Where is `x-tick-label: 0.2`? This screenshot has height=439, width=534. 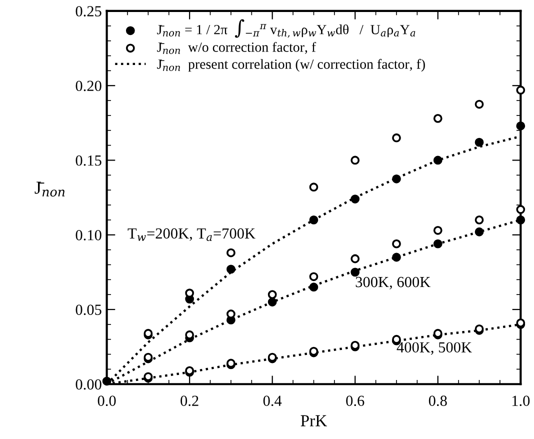
x-tick-label: 0.2 is located at coordinates (189, 401).